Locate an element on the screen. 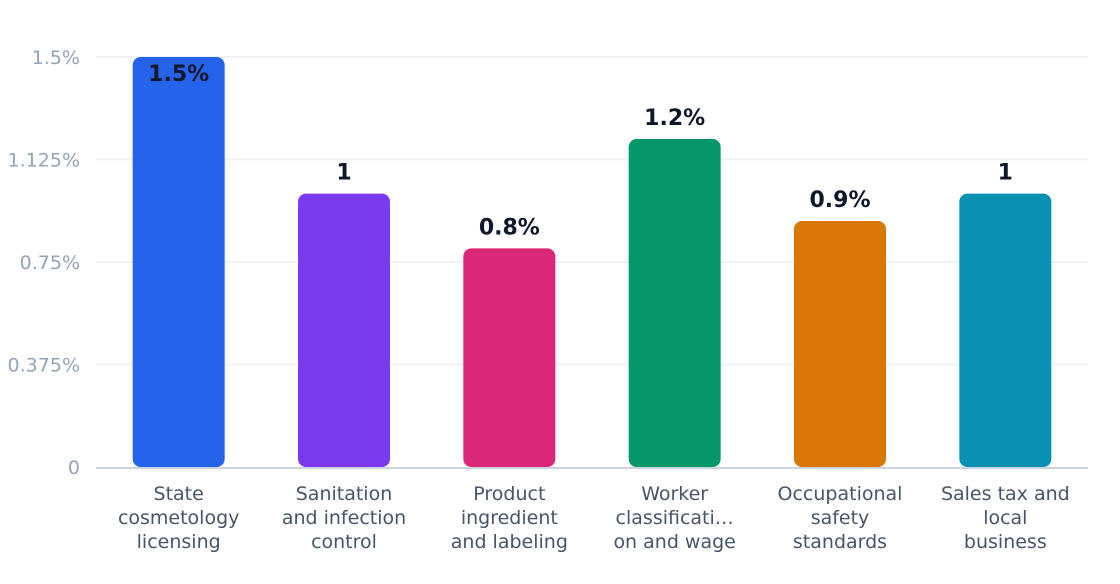 Image resolution: width=1120 pixels, height=584 pixels. x-tick-label: Sanitation is located at coordinates (344, 494).